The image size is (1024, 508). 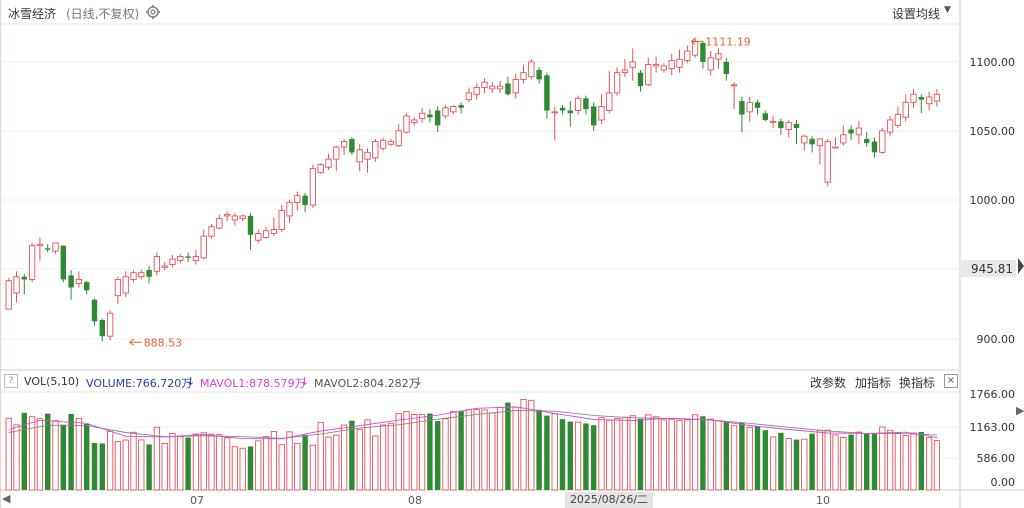 What do you see at coordinates (916, 14) in the screenshot?
I see `ma-settings-button: 设置均线` at bounding box center [916, 14].